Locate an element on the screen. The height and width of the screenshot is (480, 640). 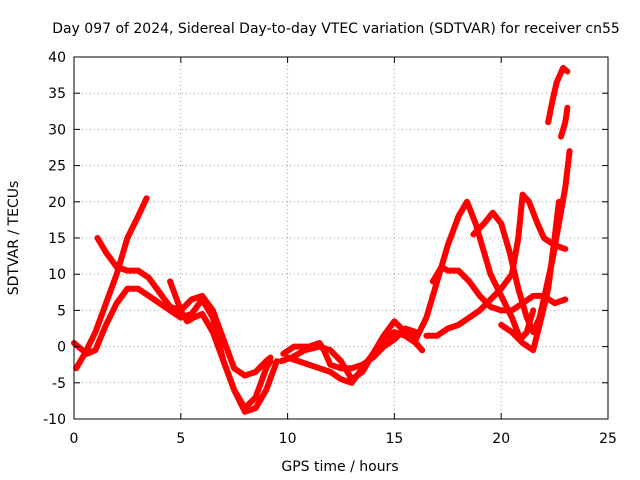
y-tick-label: -5 is located at coordinates (59, 384).